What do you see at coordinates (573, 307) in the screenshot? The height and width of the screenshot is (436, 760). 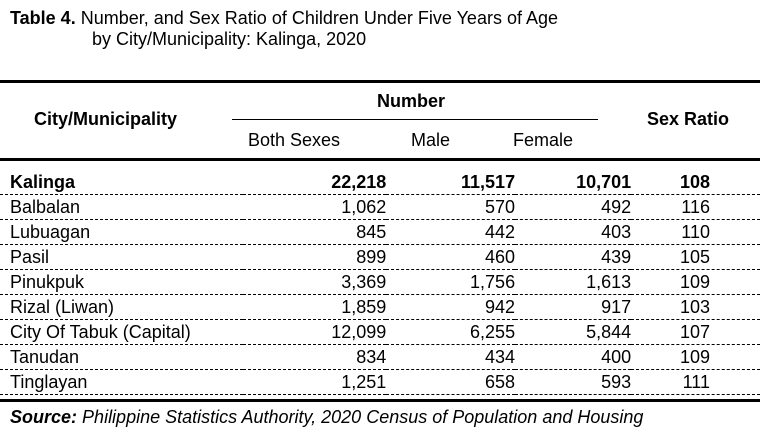 I see `row-female: 917` at bounding box center [573, 307].